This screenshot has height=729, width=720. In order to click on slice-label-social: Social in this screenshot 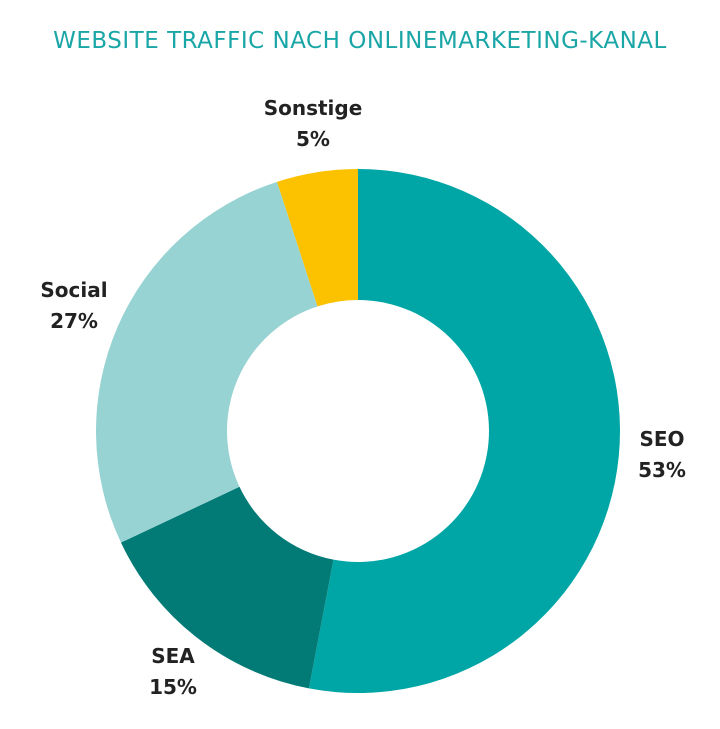, I will do `click(73, 290)`.